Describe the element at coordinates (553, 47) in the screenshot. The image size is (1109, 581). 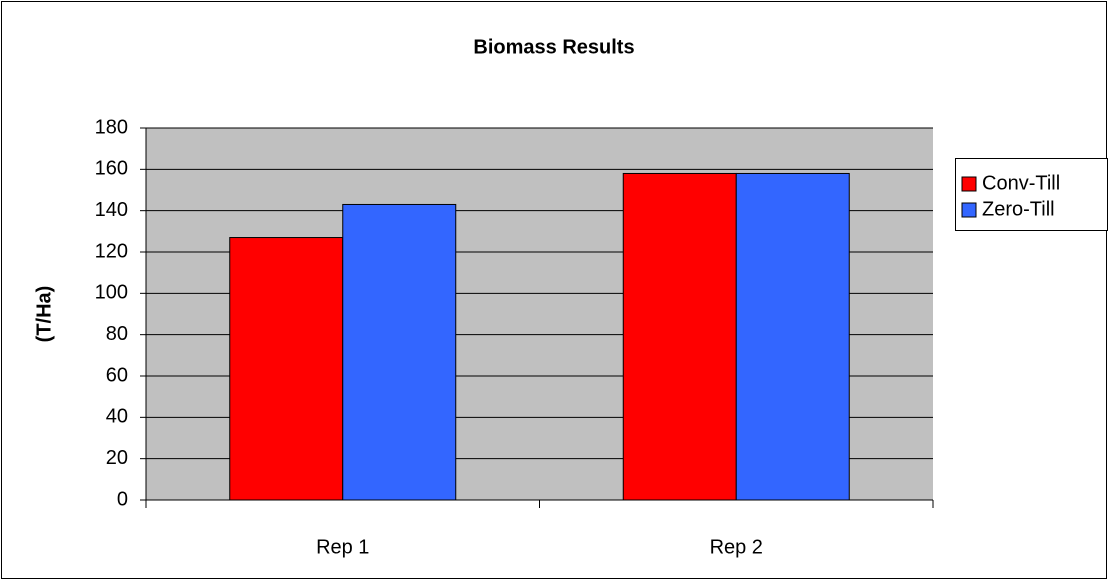
I see `chart-title: Biomass Results` at that location.